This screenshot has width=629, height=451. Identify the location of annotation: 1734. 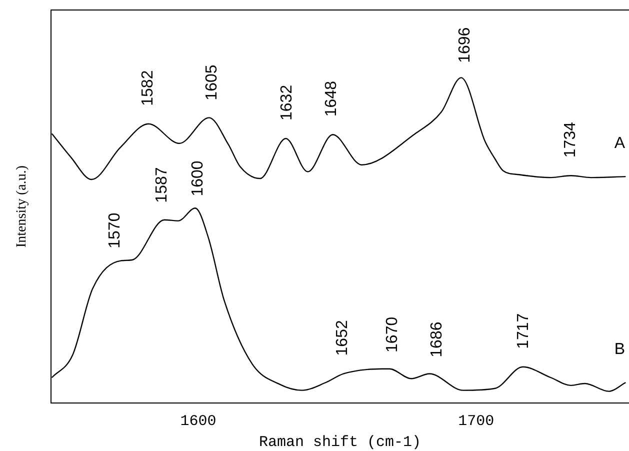
(571, 140).